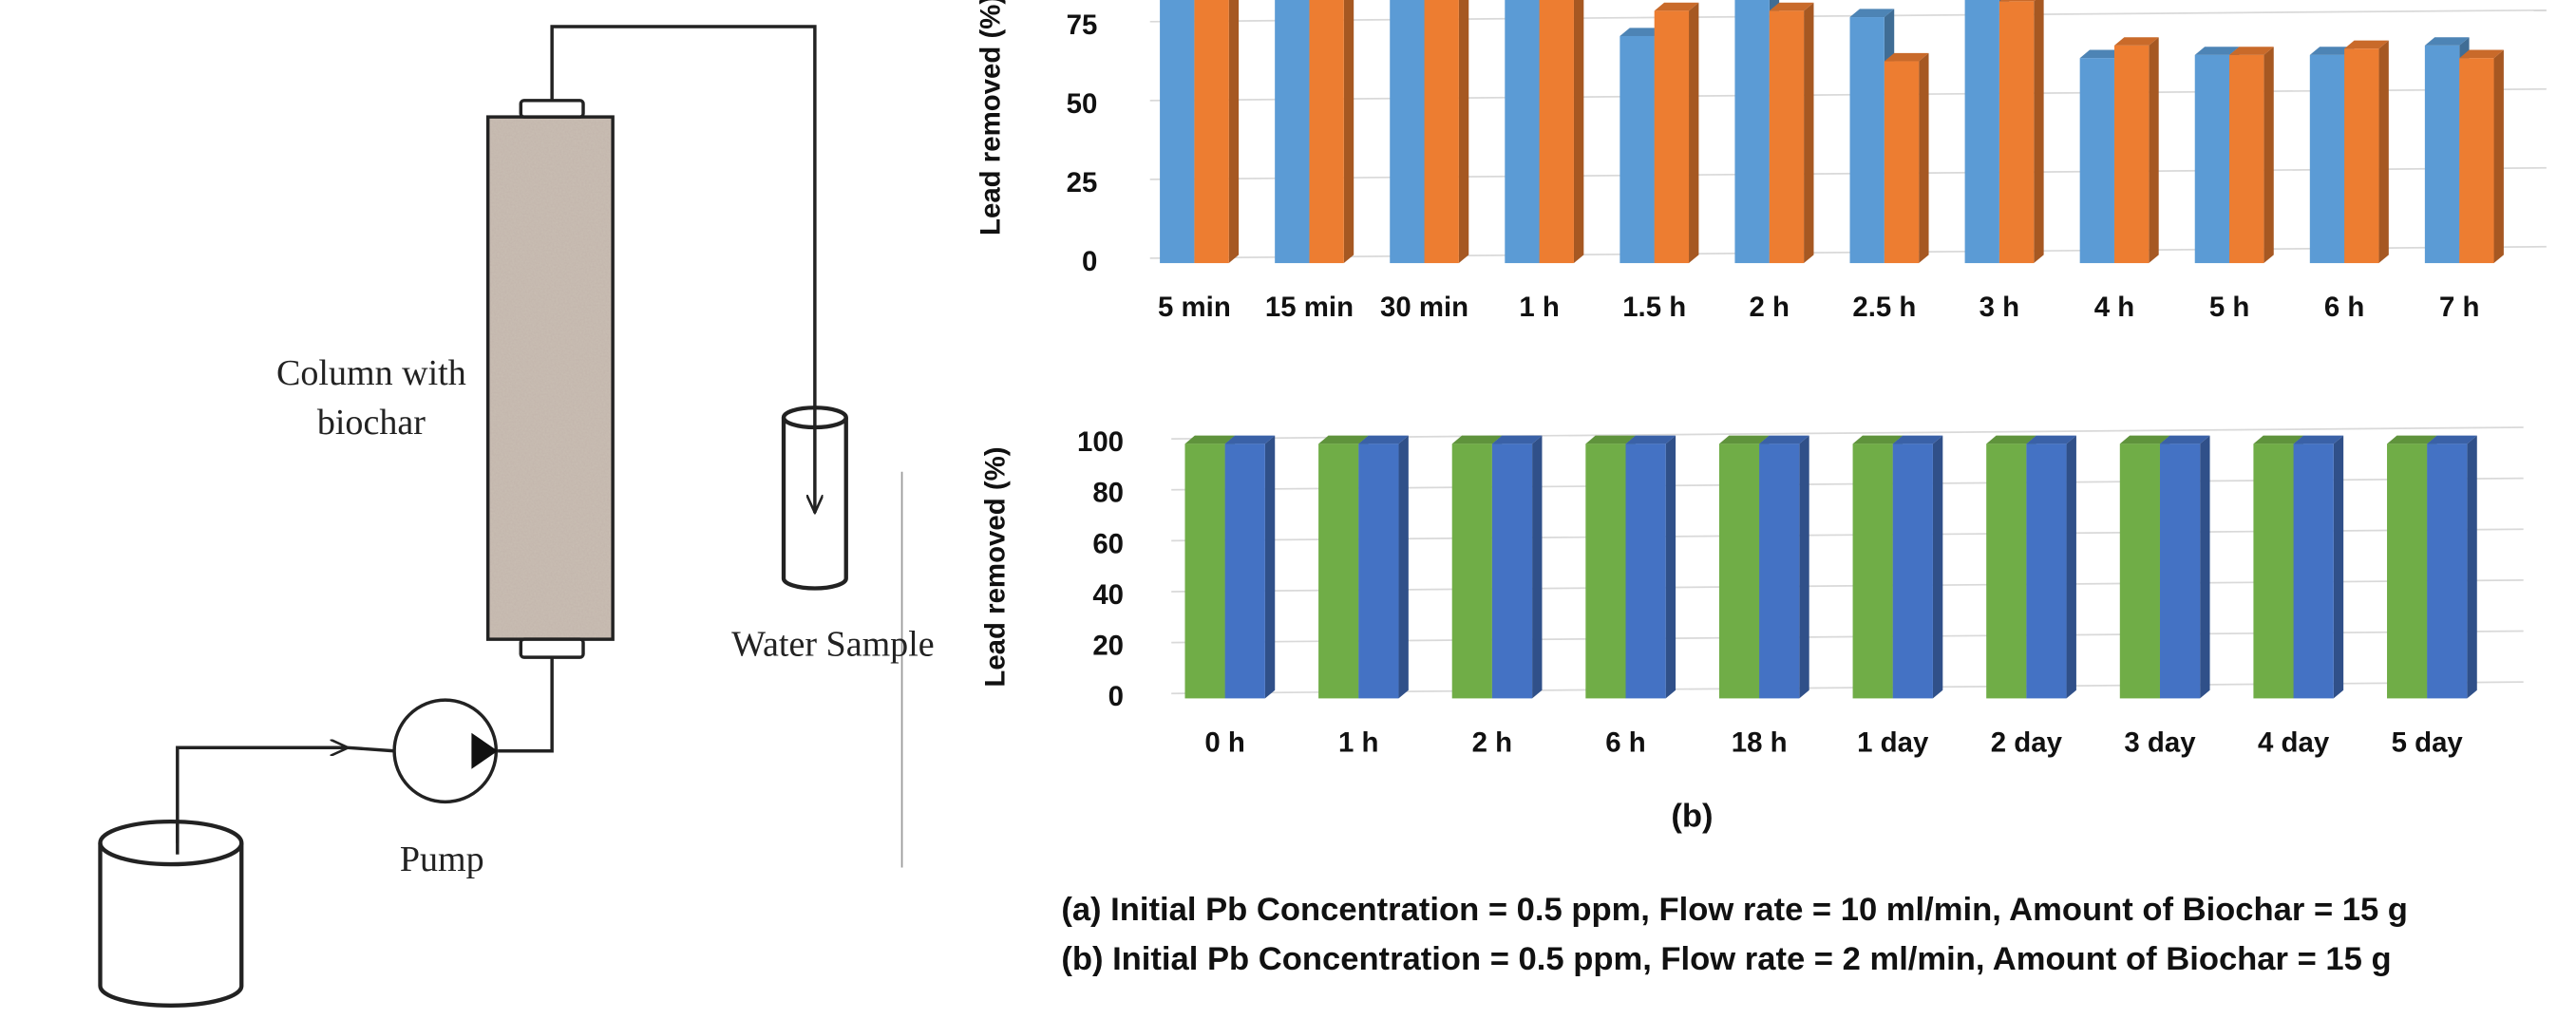 This screenshot has width=2576, height=1019. What do you see at coordinates (1692, 816) in the screenshot?
I see `panel-label: (b)` at bounding box center [1692, 816].